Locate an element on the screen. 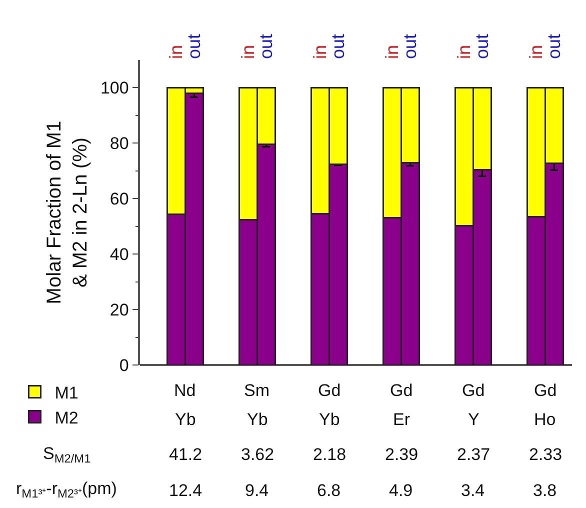  y-tick-label: 20 is located at coordinates (119, 310).